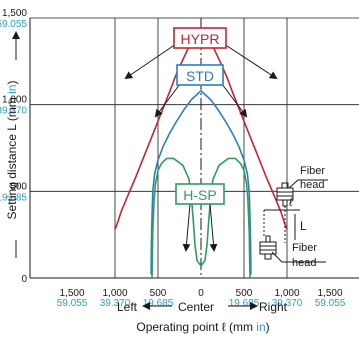 This screenshot has height=358, width=359. Describe the element at coordinates (268, 248) in the screenshot. I see `fiber-bottom-body` at that location.